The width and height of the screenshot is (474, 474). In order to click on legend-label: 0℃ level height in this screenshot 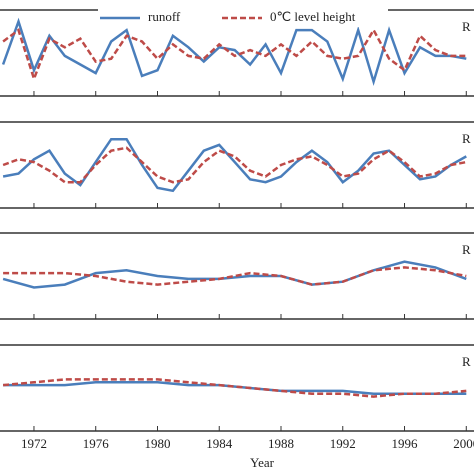, I will do `click(313, 16)`.